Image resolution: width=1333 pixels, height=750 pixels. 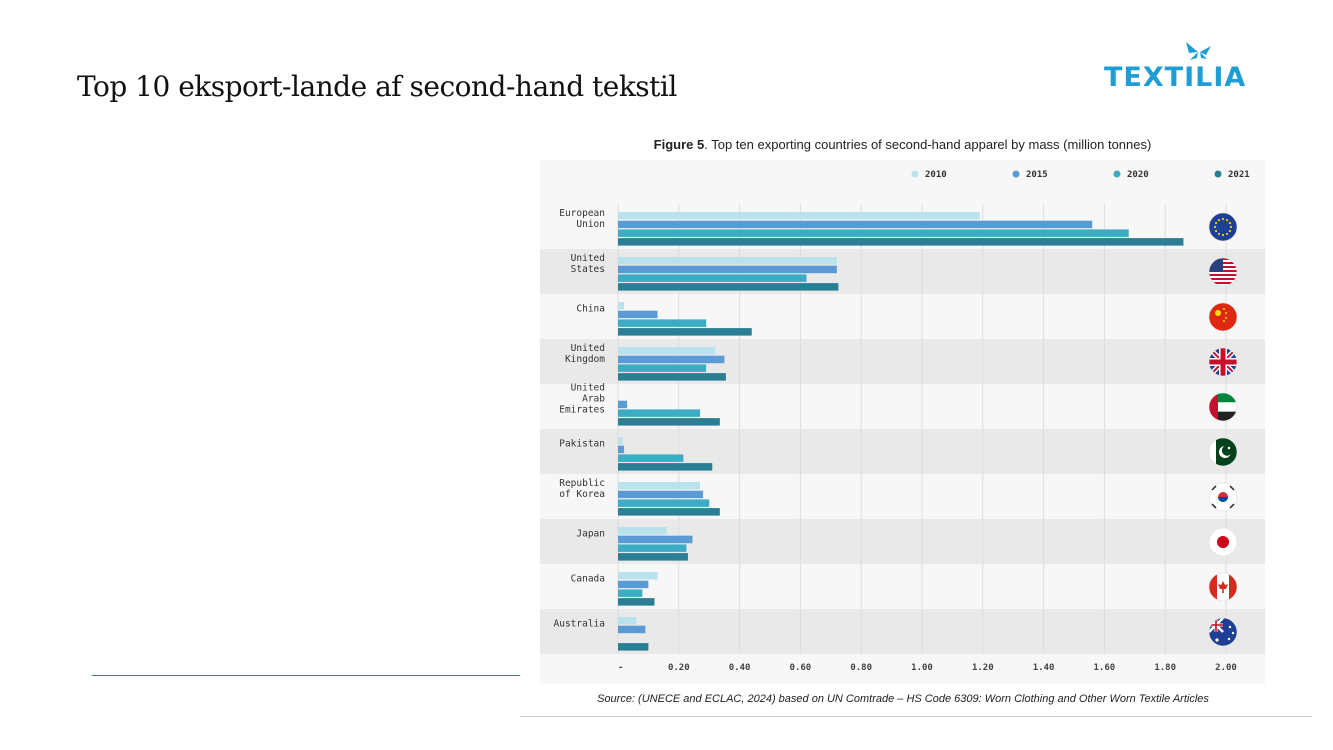 I want to click on canada-flag-icon, so click(x=1223, y=587).